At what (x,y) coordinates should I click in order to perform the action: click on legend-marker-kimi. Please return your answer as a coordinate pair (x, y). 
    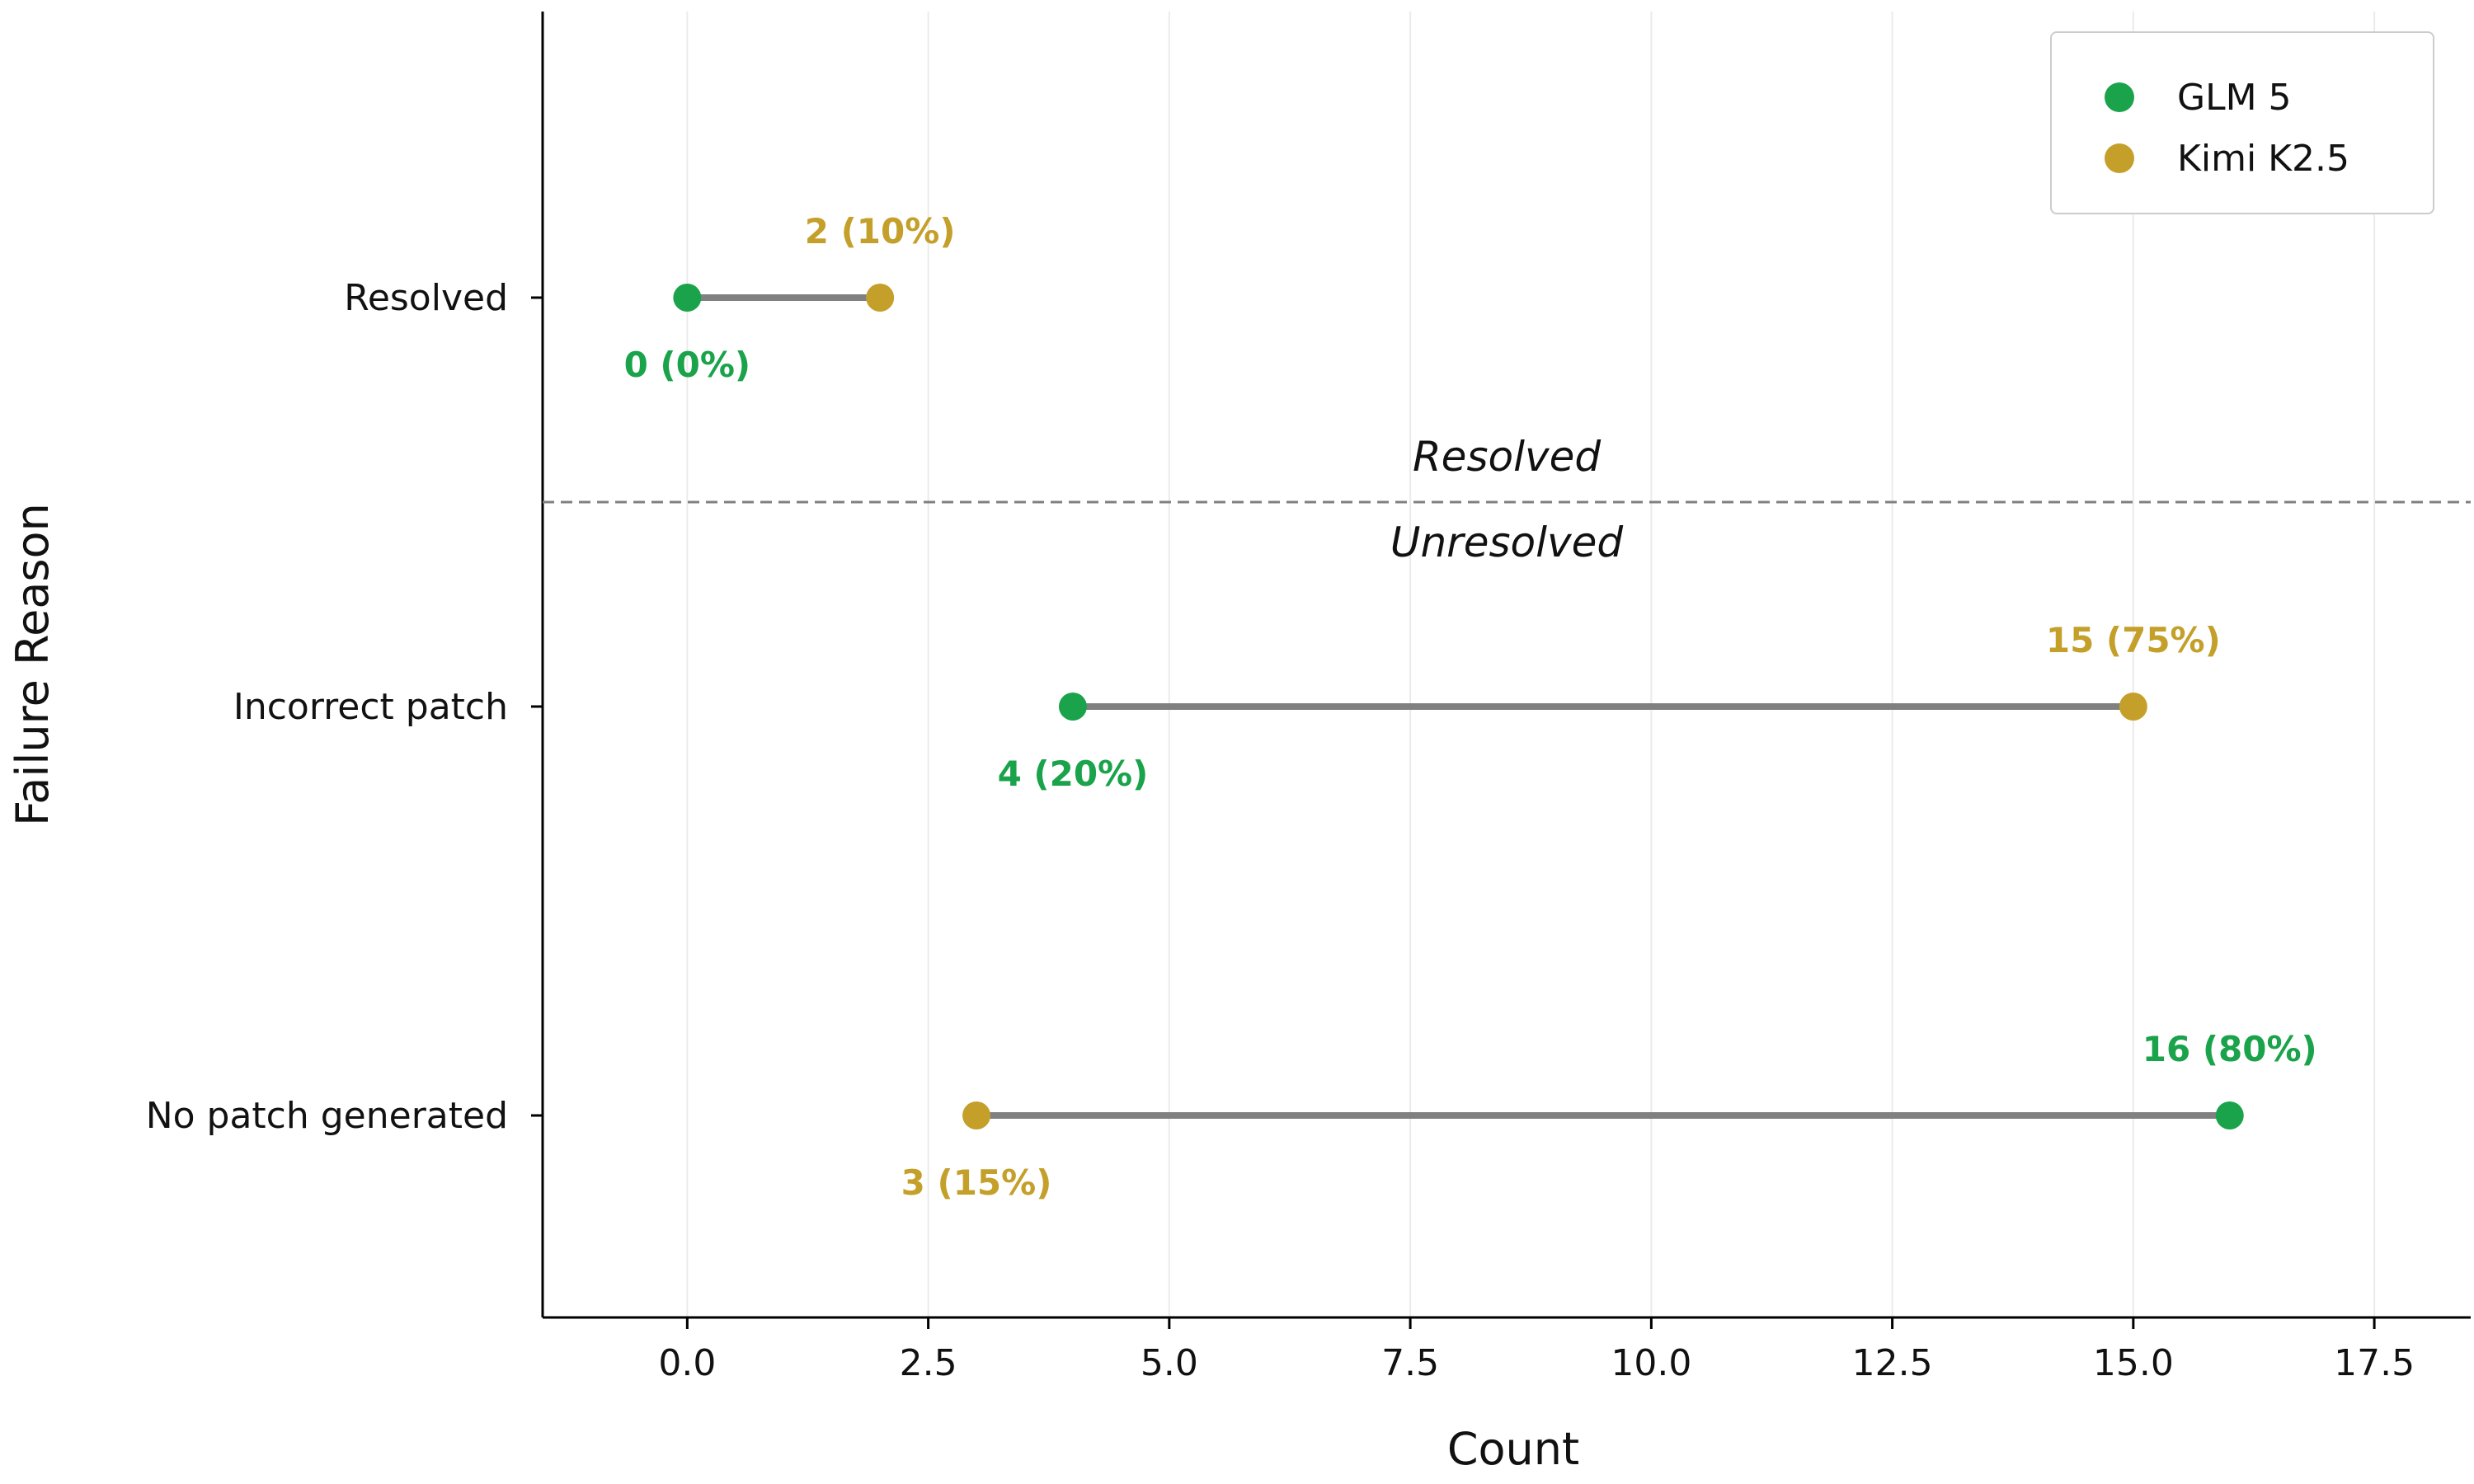
    Looking at the image, I should click on (2119, 158).